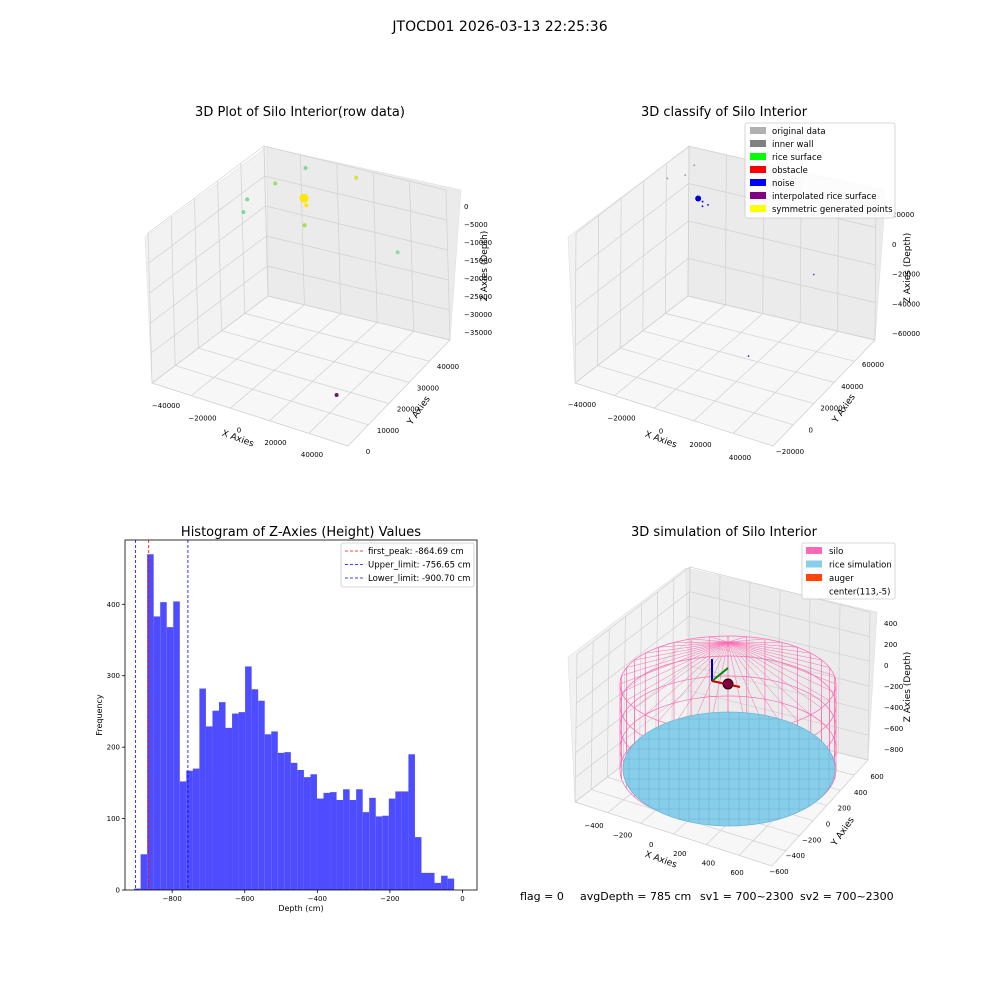 This screenshot has height=1000, width=1000. I want to click on histogram-x-axis-label: Depth (cm), so click(300, 908).